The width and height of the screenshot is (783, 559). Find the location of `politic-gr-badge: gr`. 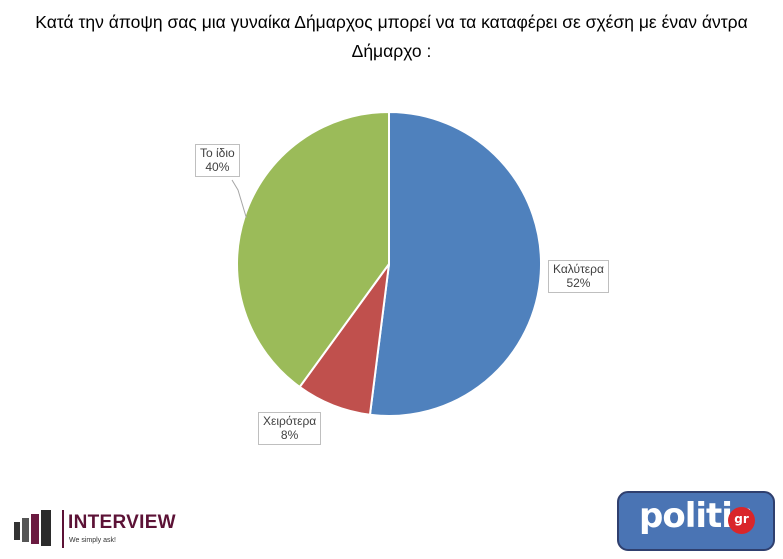

politic-gr-badge: gr is located at coordinates (741, 520).